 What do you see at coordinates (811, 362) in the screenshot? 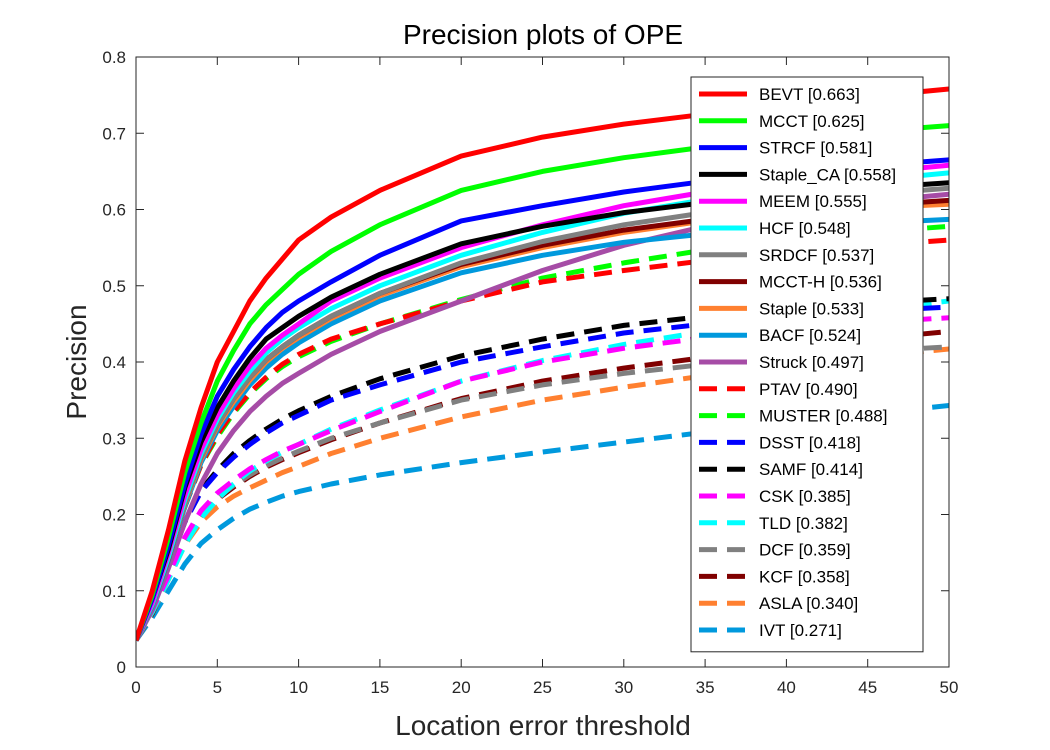
I see `legend-label: Struck [0.497]` at bounding box center [811, 362].